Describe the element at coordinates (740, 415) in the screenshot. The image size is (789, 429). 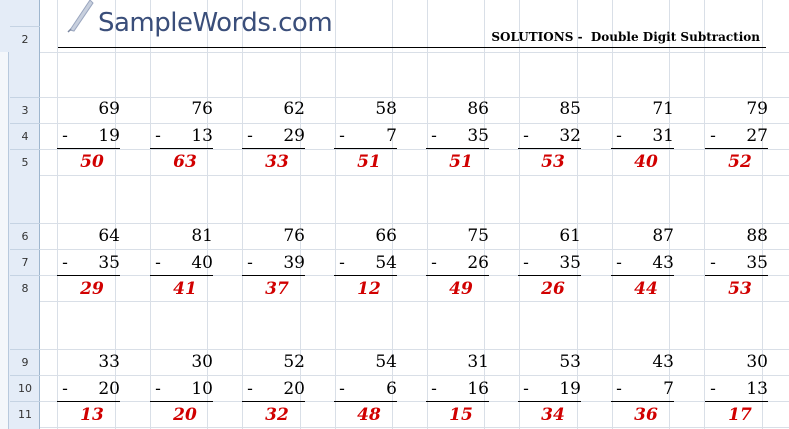
I see `answer: 17` at that location.